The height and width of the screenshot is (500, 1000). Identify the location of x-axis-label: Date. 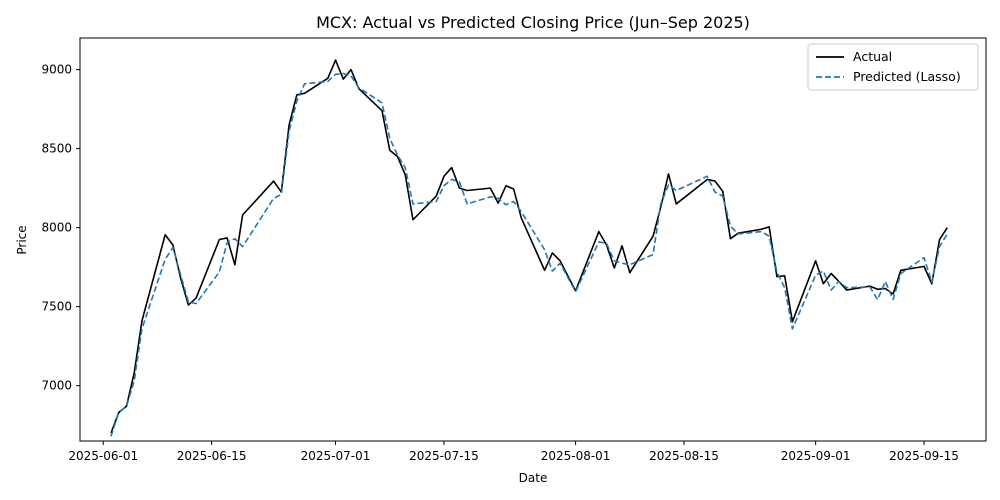
(533, 478).